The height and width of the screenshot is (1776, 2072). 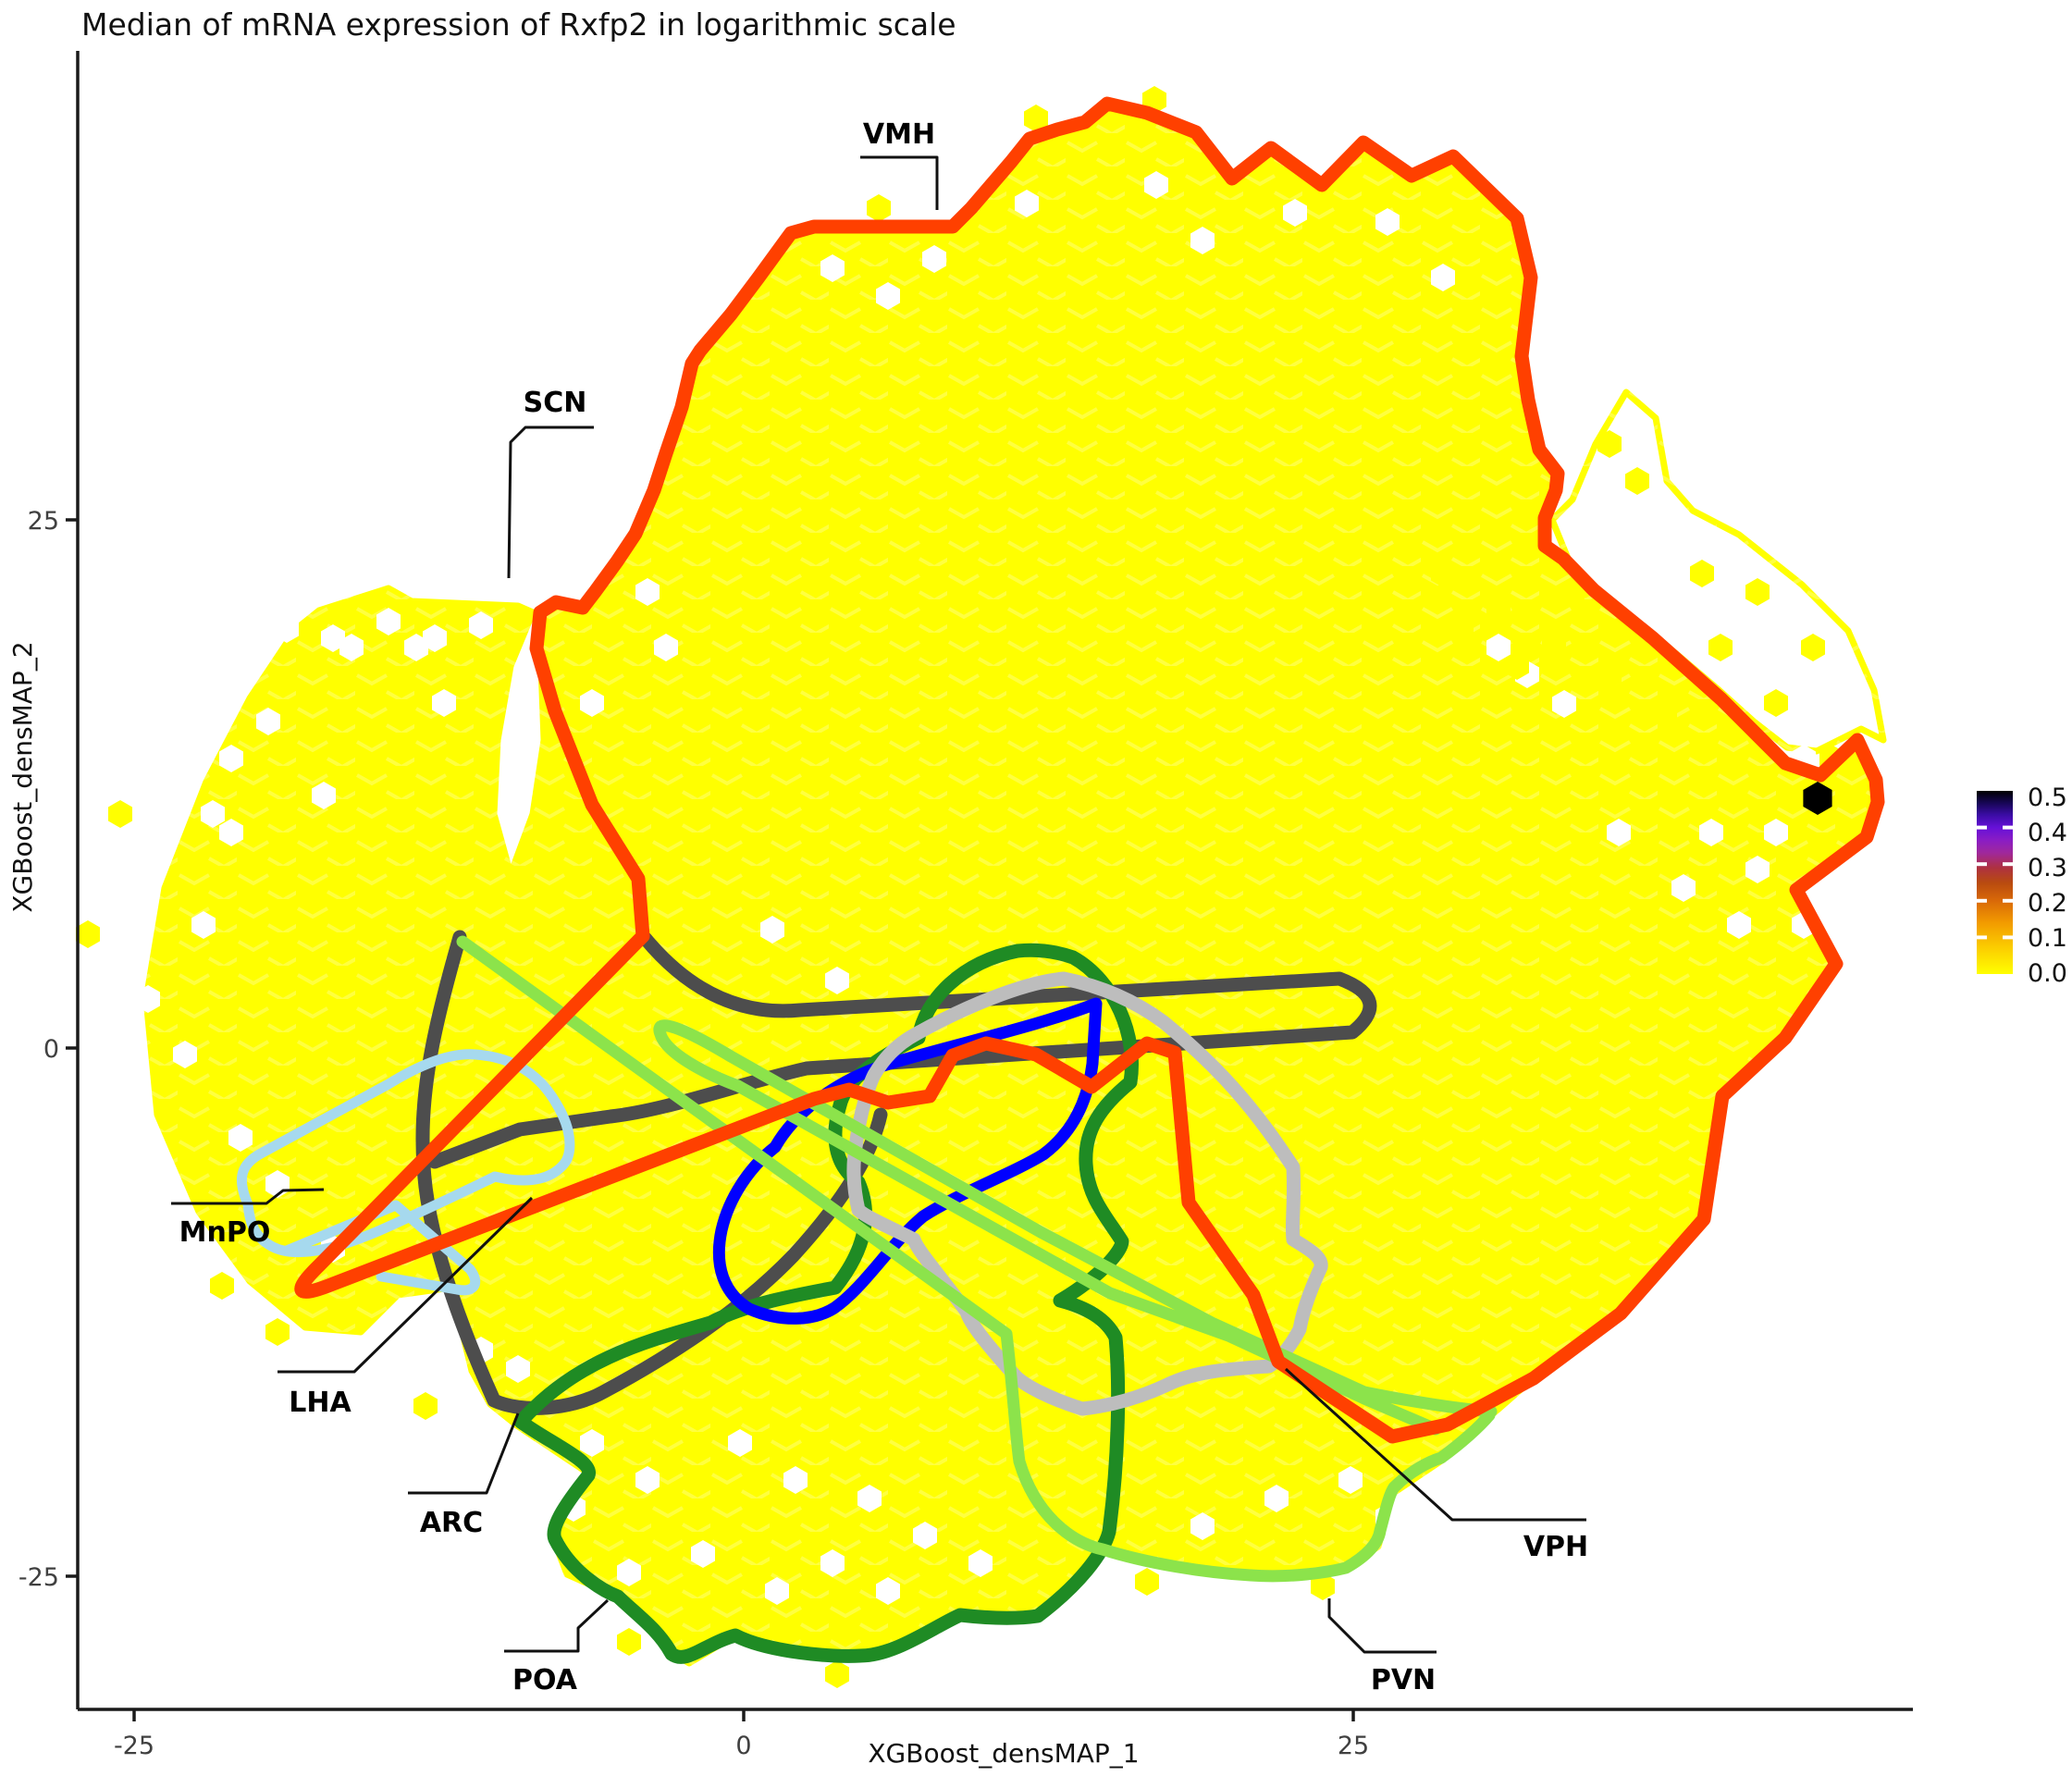 What do you see at coordinates (551, 502) in the screenshot?
I see `leader-scn` at bounding box center [551, 502].